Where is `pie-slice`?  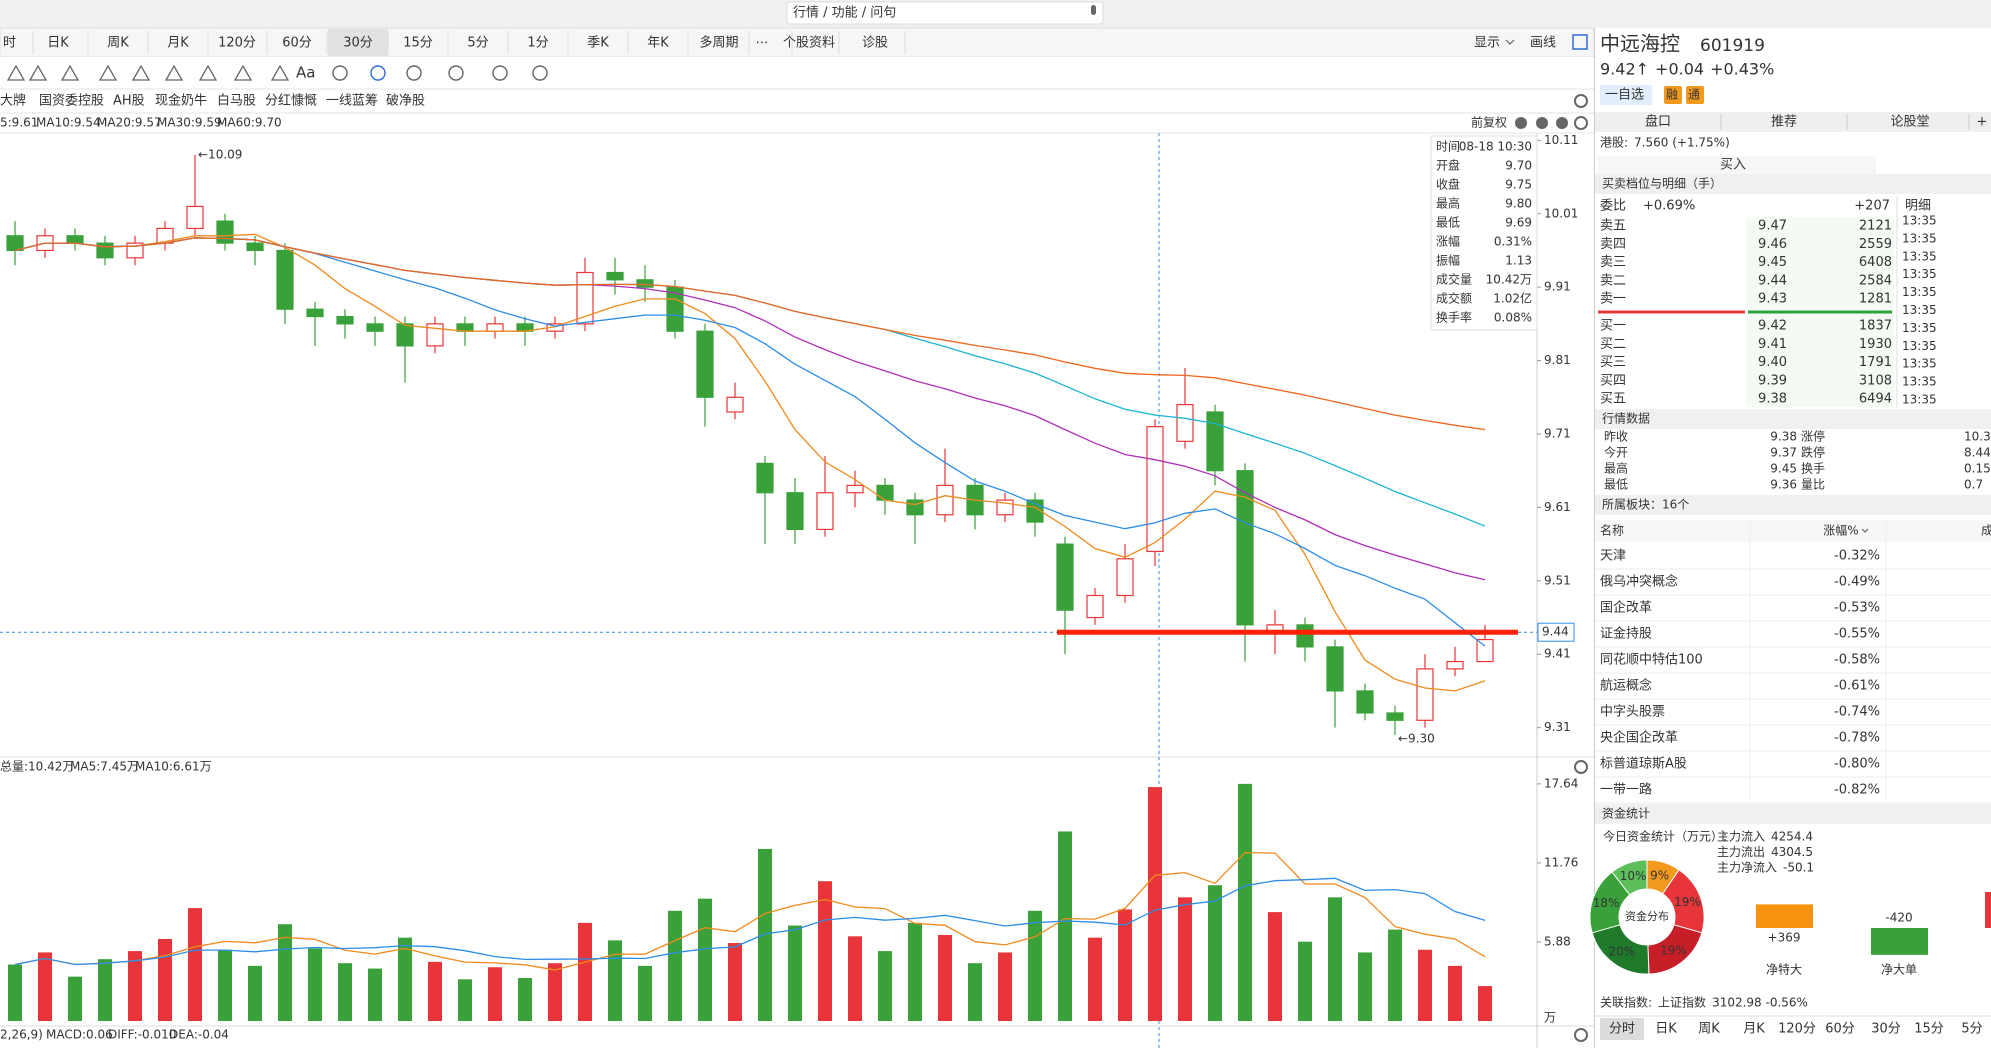 pie-slice is located at coordinates (1629, 877).